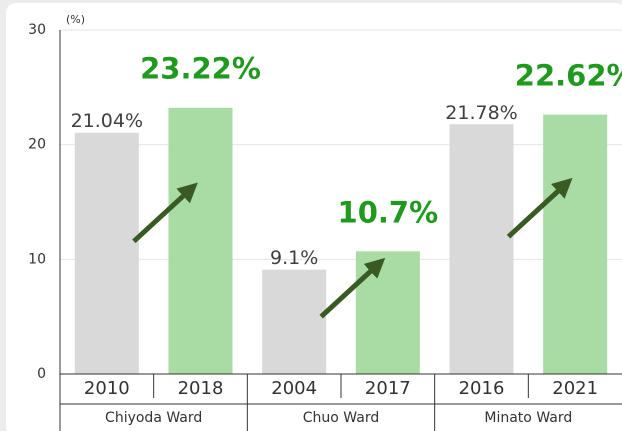 The height and width of the screenshot is (431, 622). What do you see at coordinates (200, 69) in the screenshot?
I see `value-label: 23.22%` at bounding box center [200, 69].